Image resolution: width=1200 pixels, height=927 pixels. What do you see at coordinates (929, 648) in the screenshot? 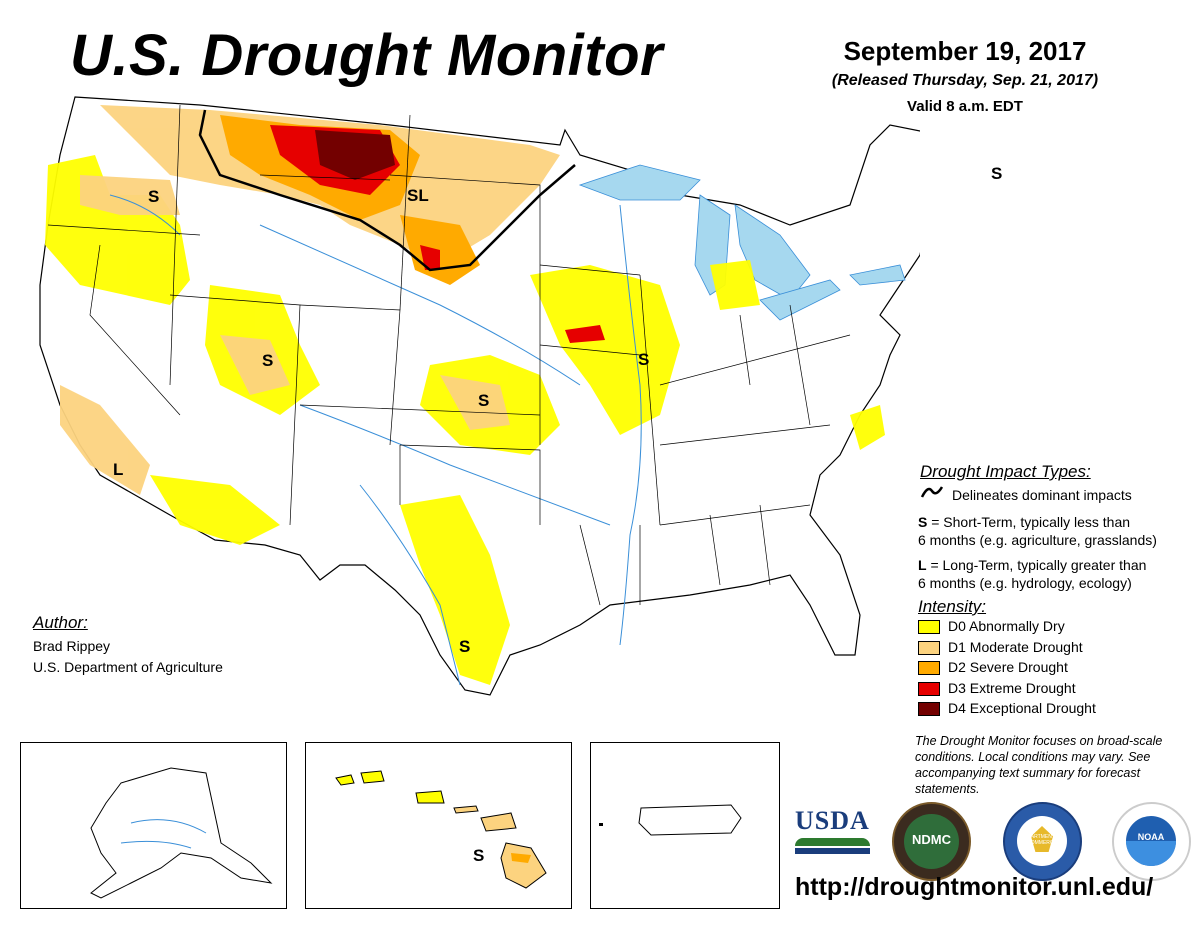
I see `swatch-d1` at bounding box center [929, 648].